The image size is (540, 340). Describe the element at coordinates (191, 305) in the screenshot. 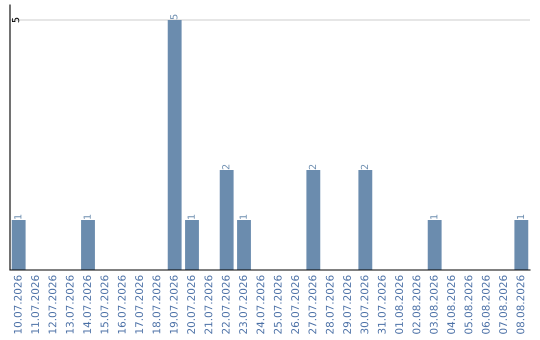

I see `x-tick-label: 20.07.2026` at that location.